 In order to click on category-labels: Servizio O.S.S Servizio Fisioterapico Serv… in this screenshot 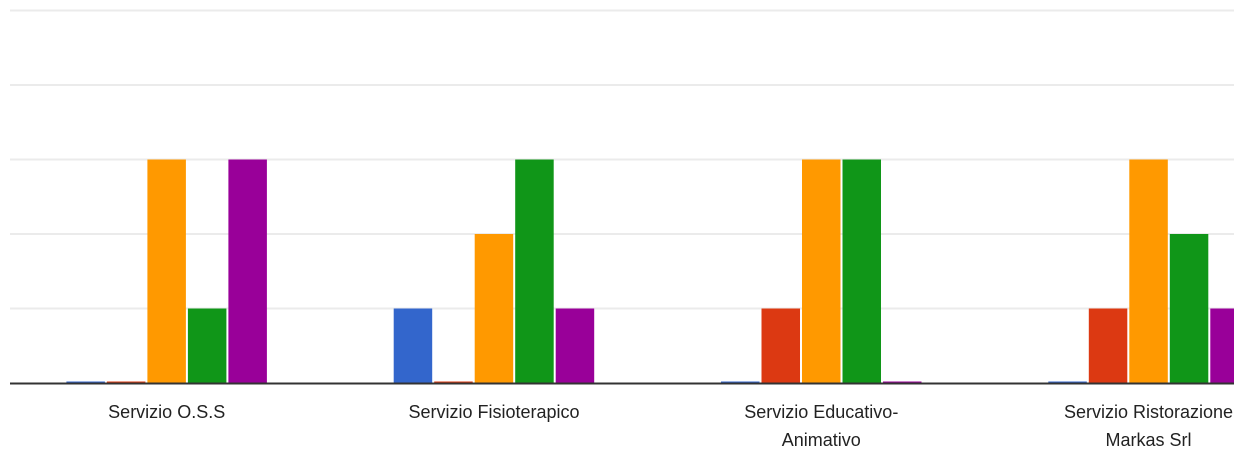, I will do `click(670, 426)`.